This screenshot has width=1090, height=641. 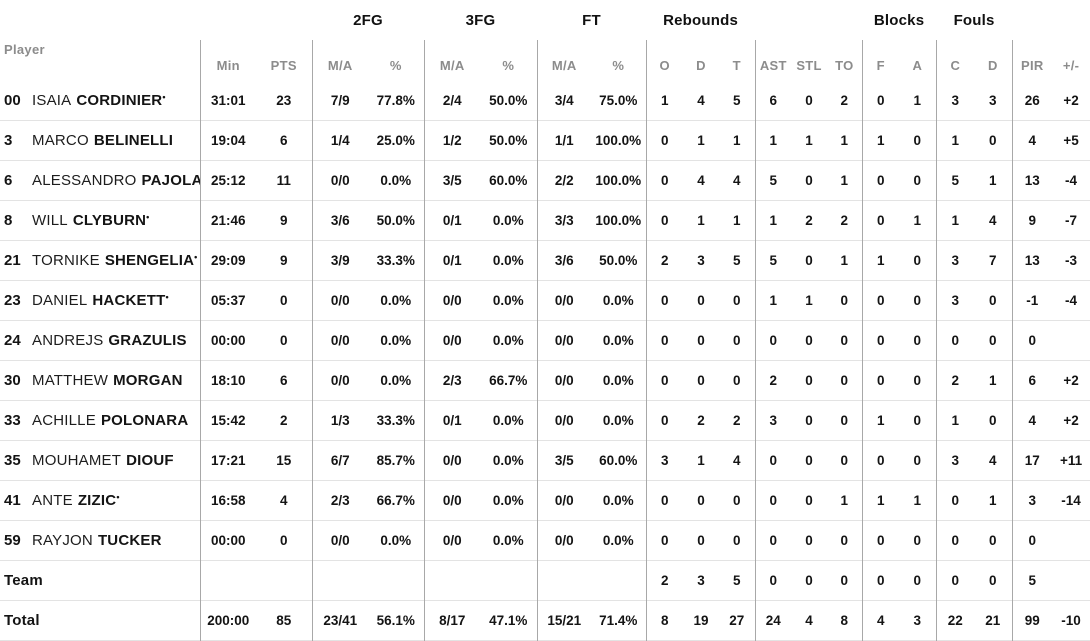 I want to click on player-first-name: MATTHEW, so click(x=70, y=380).